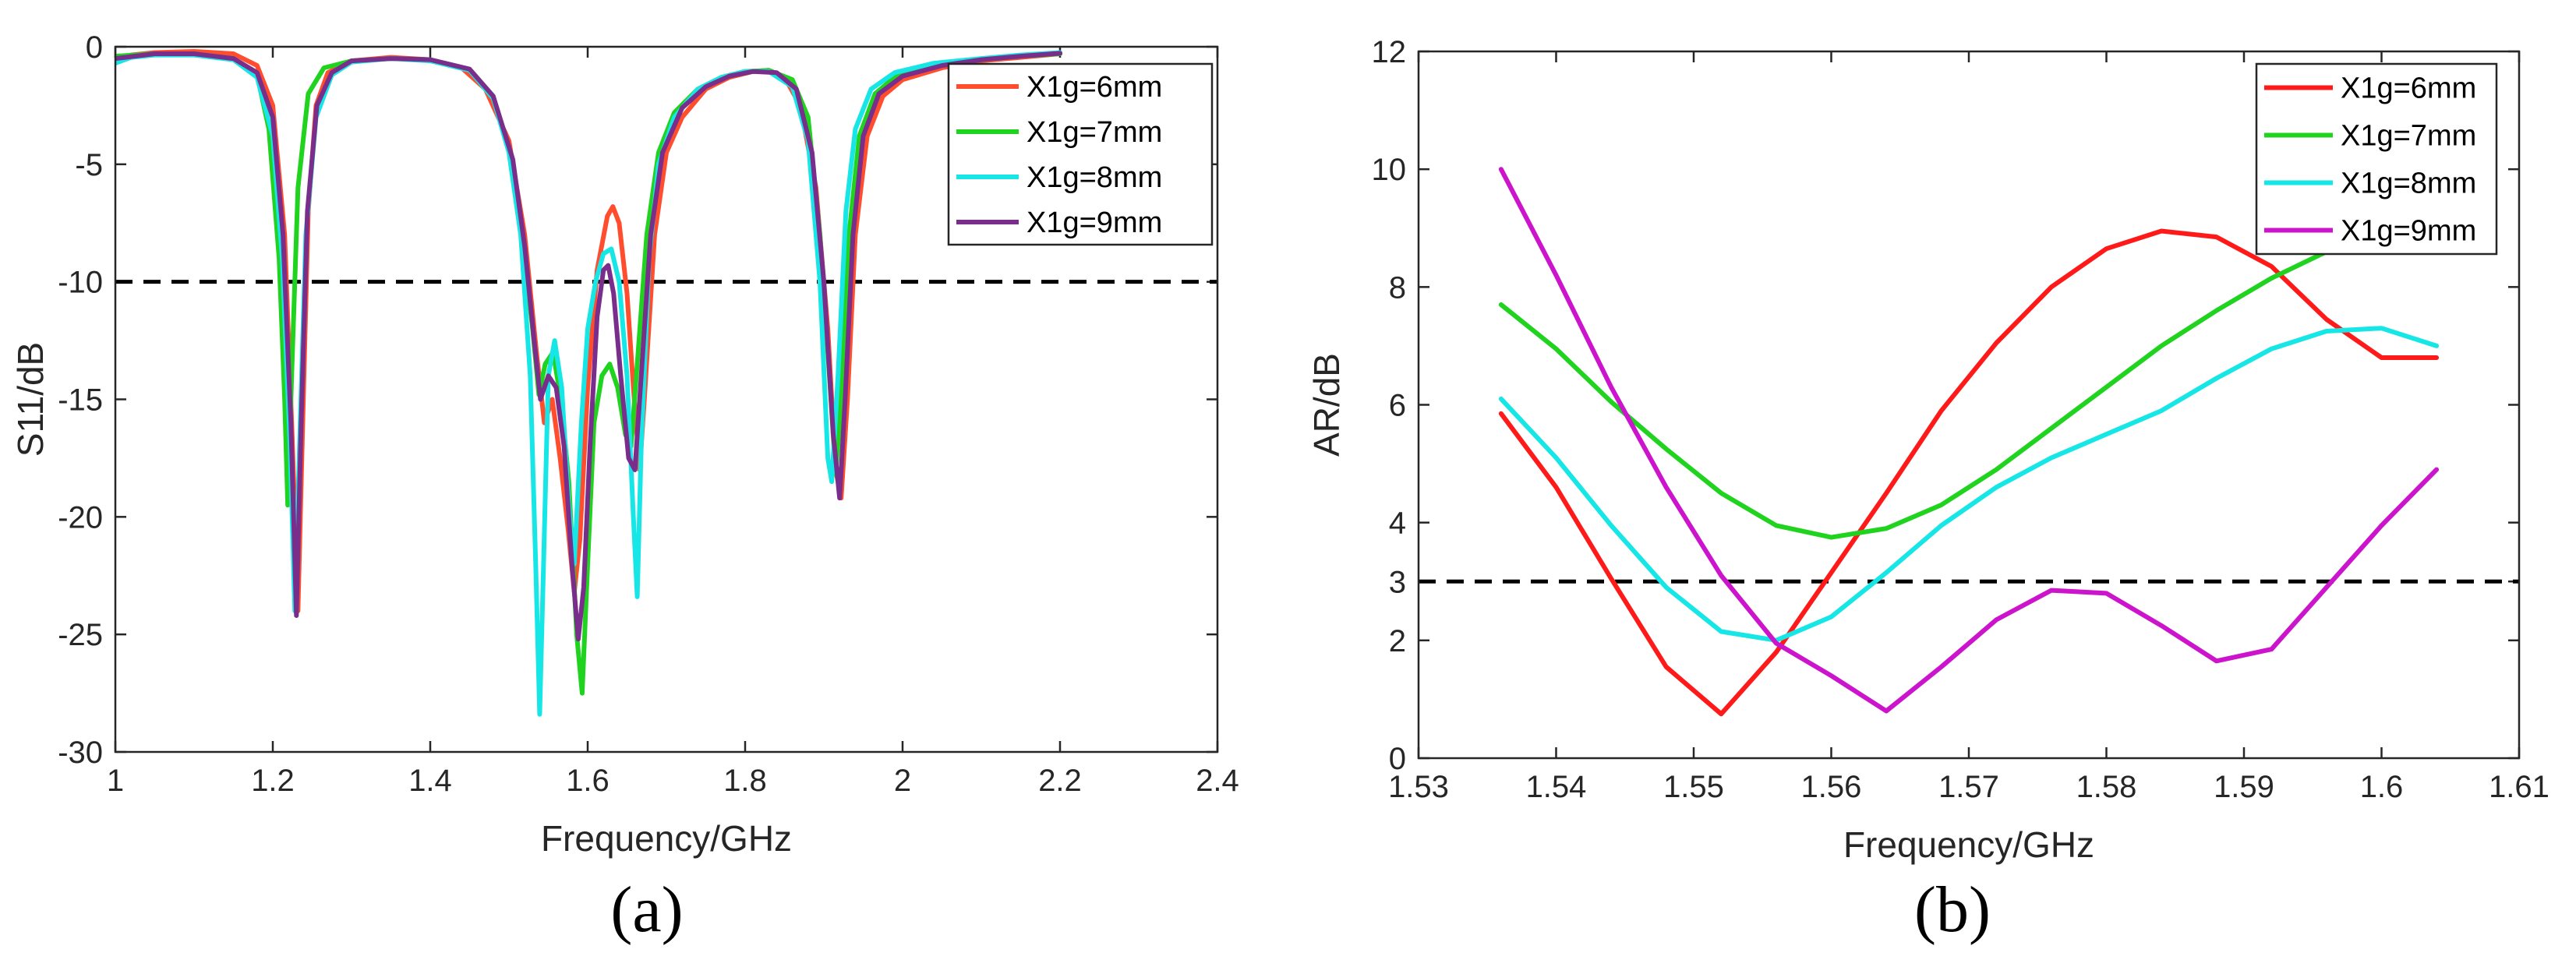 The image size is (2576, 974). What do you see at coordinates (80, 517) in the screenshot?
I see `y-tick-label: -20` at bounding box center [80, 517].